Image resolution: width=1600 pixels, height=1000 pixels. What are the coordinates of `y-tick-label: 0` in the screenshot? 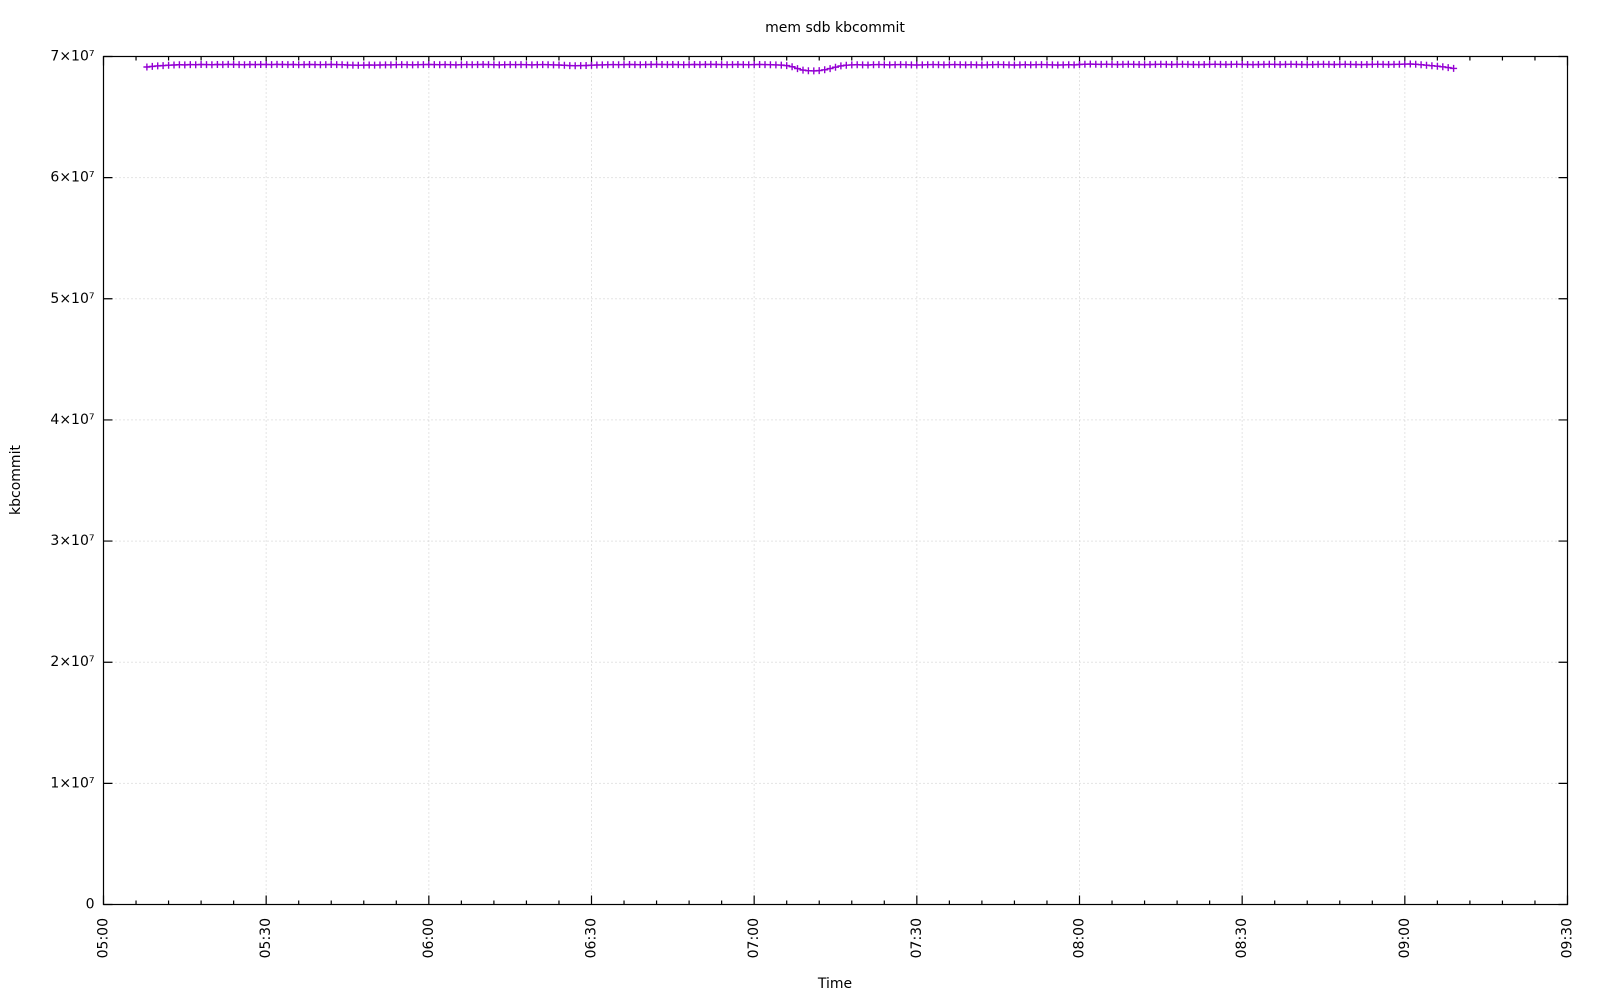 It's located at (90, 905).